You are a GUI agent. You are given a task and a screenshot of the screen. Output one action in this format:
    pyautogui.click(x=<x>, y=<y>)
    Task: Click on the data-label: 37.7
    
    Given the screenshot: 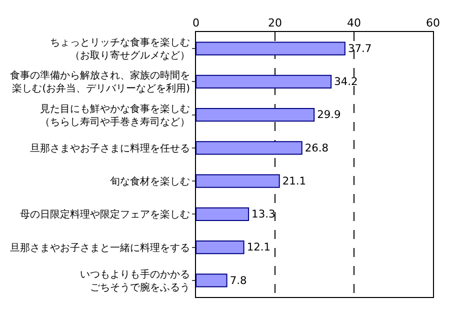 What is the action you would take?
    pyautogui.click(x=360, y=48)
    